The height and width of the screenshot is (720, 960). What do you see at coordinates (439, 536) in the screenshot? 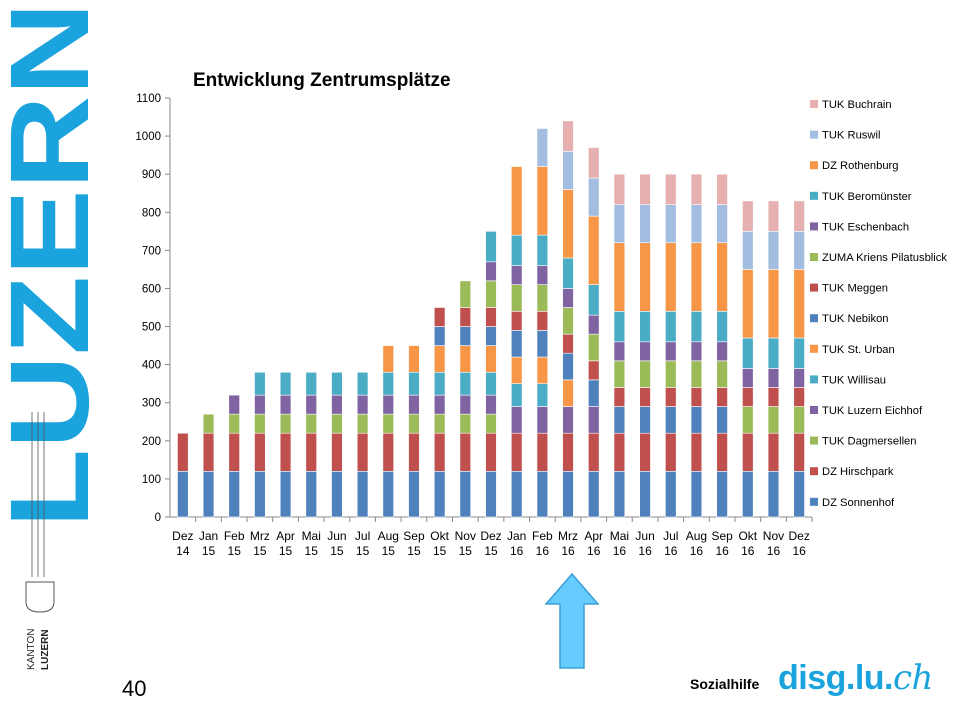
I see `x-tick-label: Okt` at bounding box center [439, 536].